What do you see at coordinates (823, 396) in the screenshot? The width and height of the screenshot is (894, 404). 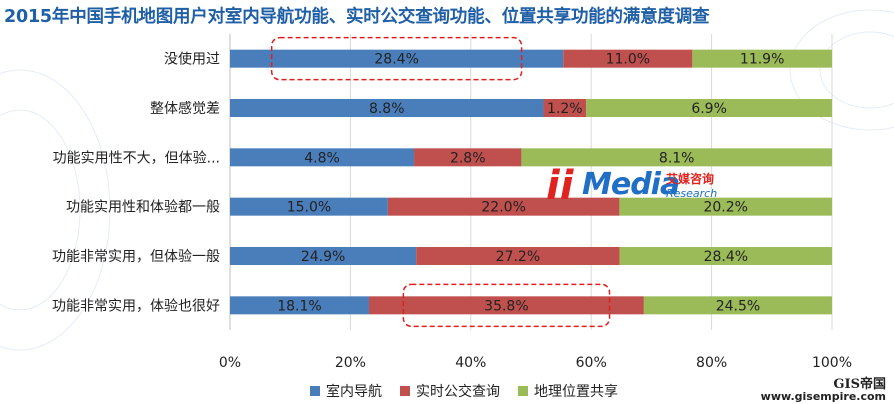 I see `watermark-line2: www.gisempire.com` at bounding box center [823, 396].